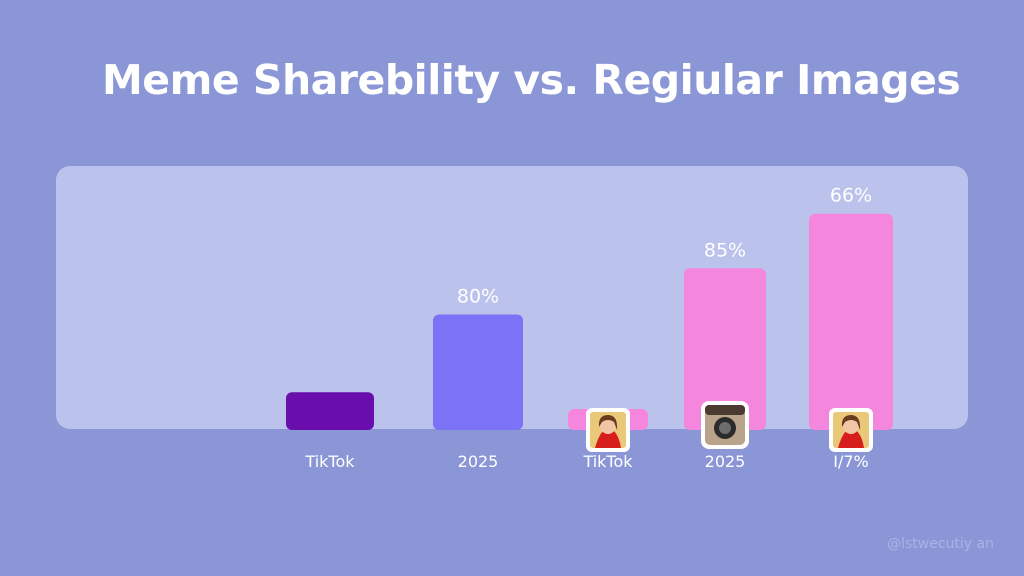 The width and height of the screenshot is (1024, 576). What do you see at coordinates (478, 297) in the screenshot?
I see `bar-value-label: 80%` at bounding box center [478, 297].